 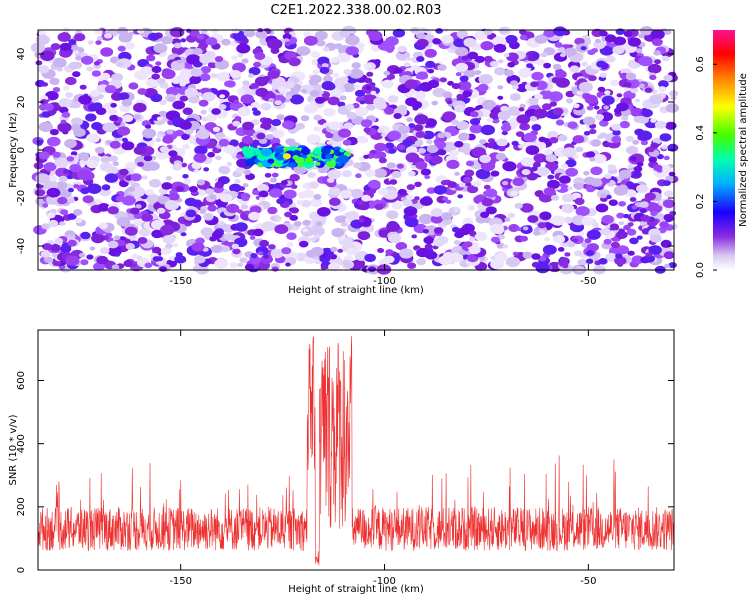 What do you see at coordinates (588, 281) in the screenshot?
I see `x-tick-label: -50` at bounding box center [588, 281].